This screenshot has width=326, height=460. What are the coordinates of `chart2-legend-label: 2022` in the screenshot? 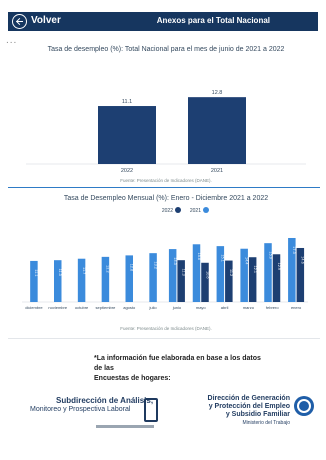 It's located at (167, 211).